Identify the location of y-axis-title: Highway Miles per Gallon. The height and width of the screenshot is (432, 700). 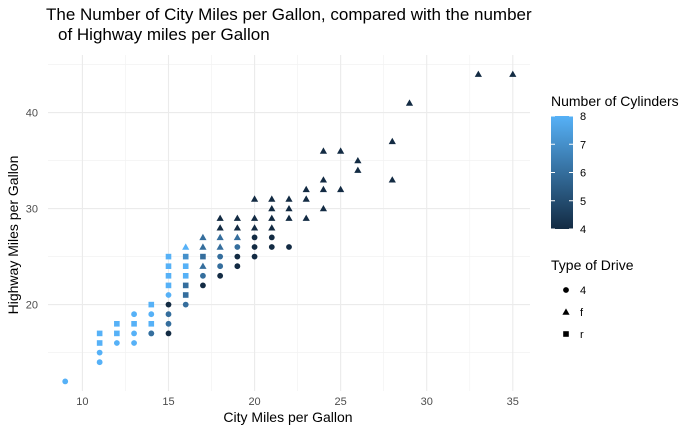
(13, 235).